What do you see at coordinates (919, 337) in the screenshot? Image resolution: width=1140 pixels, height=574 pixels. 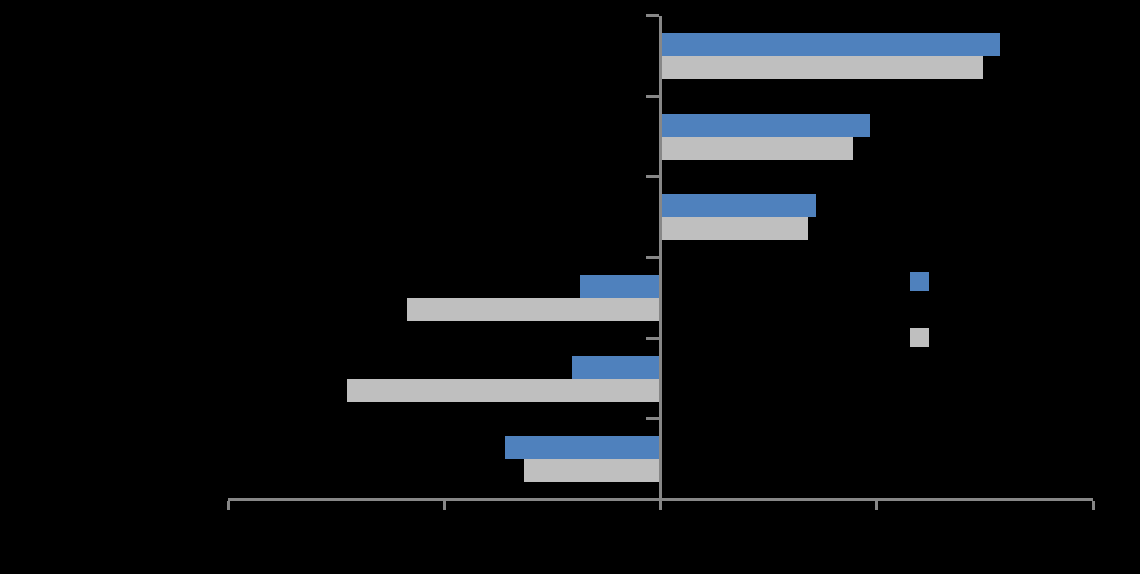 I see `legend-swatch-gray-series` at bounding box center [919, 337].